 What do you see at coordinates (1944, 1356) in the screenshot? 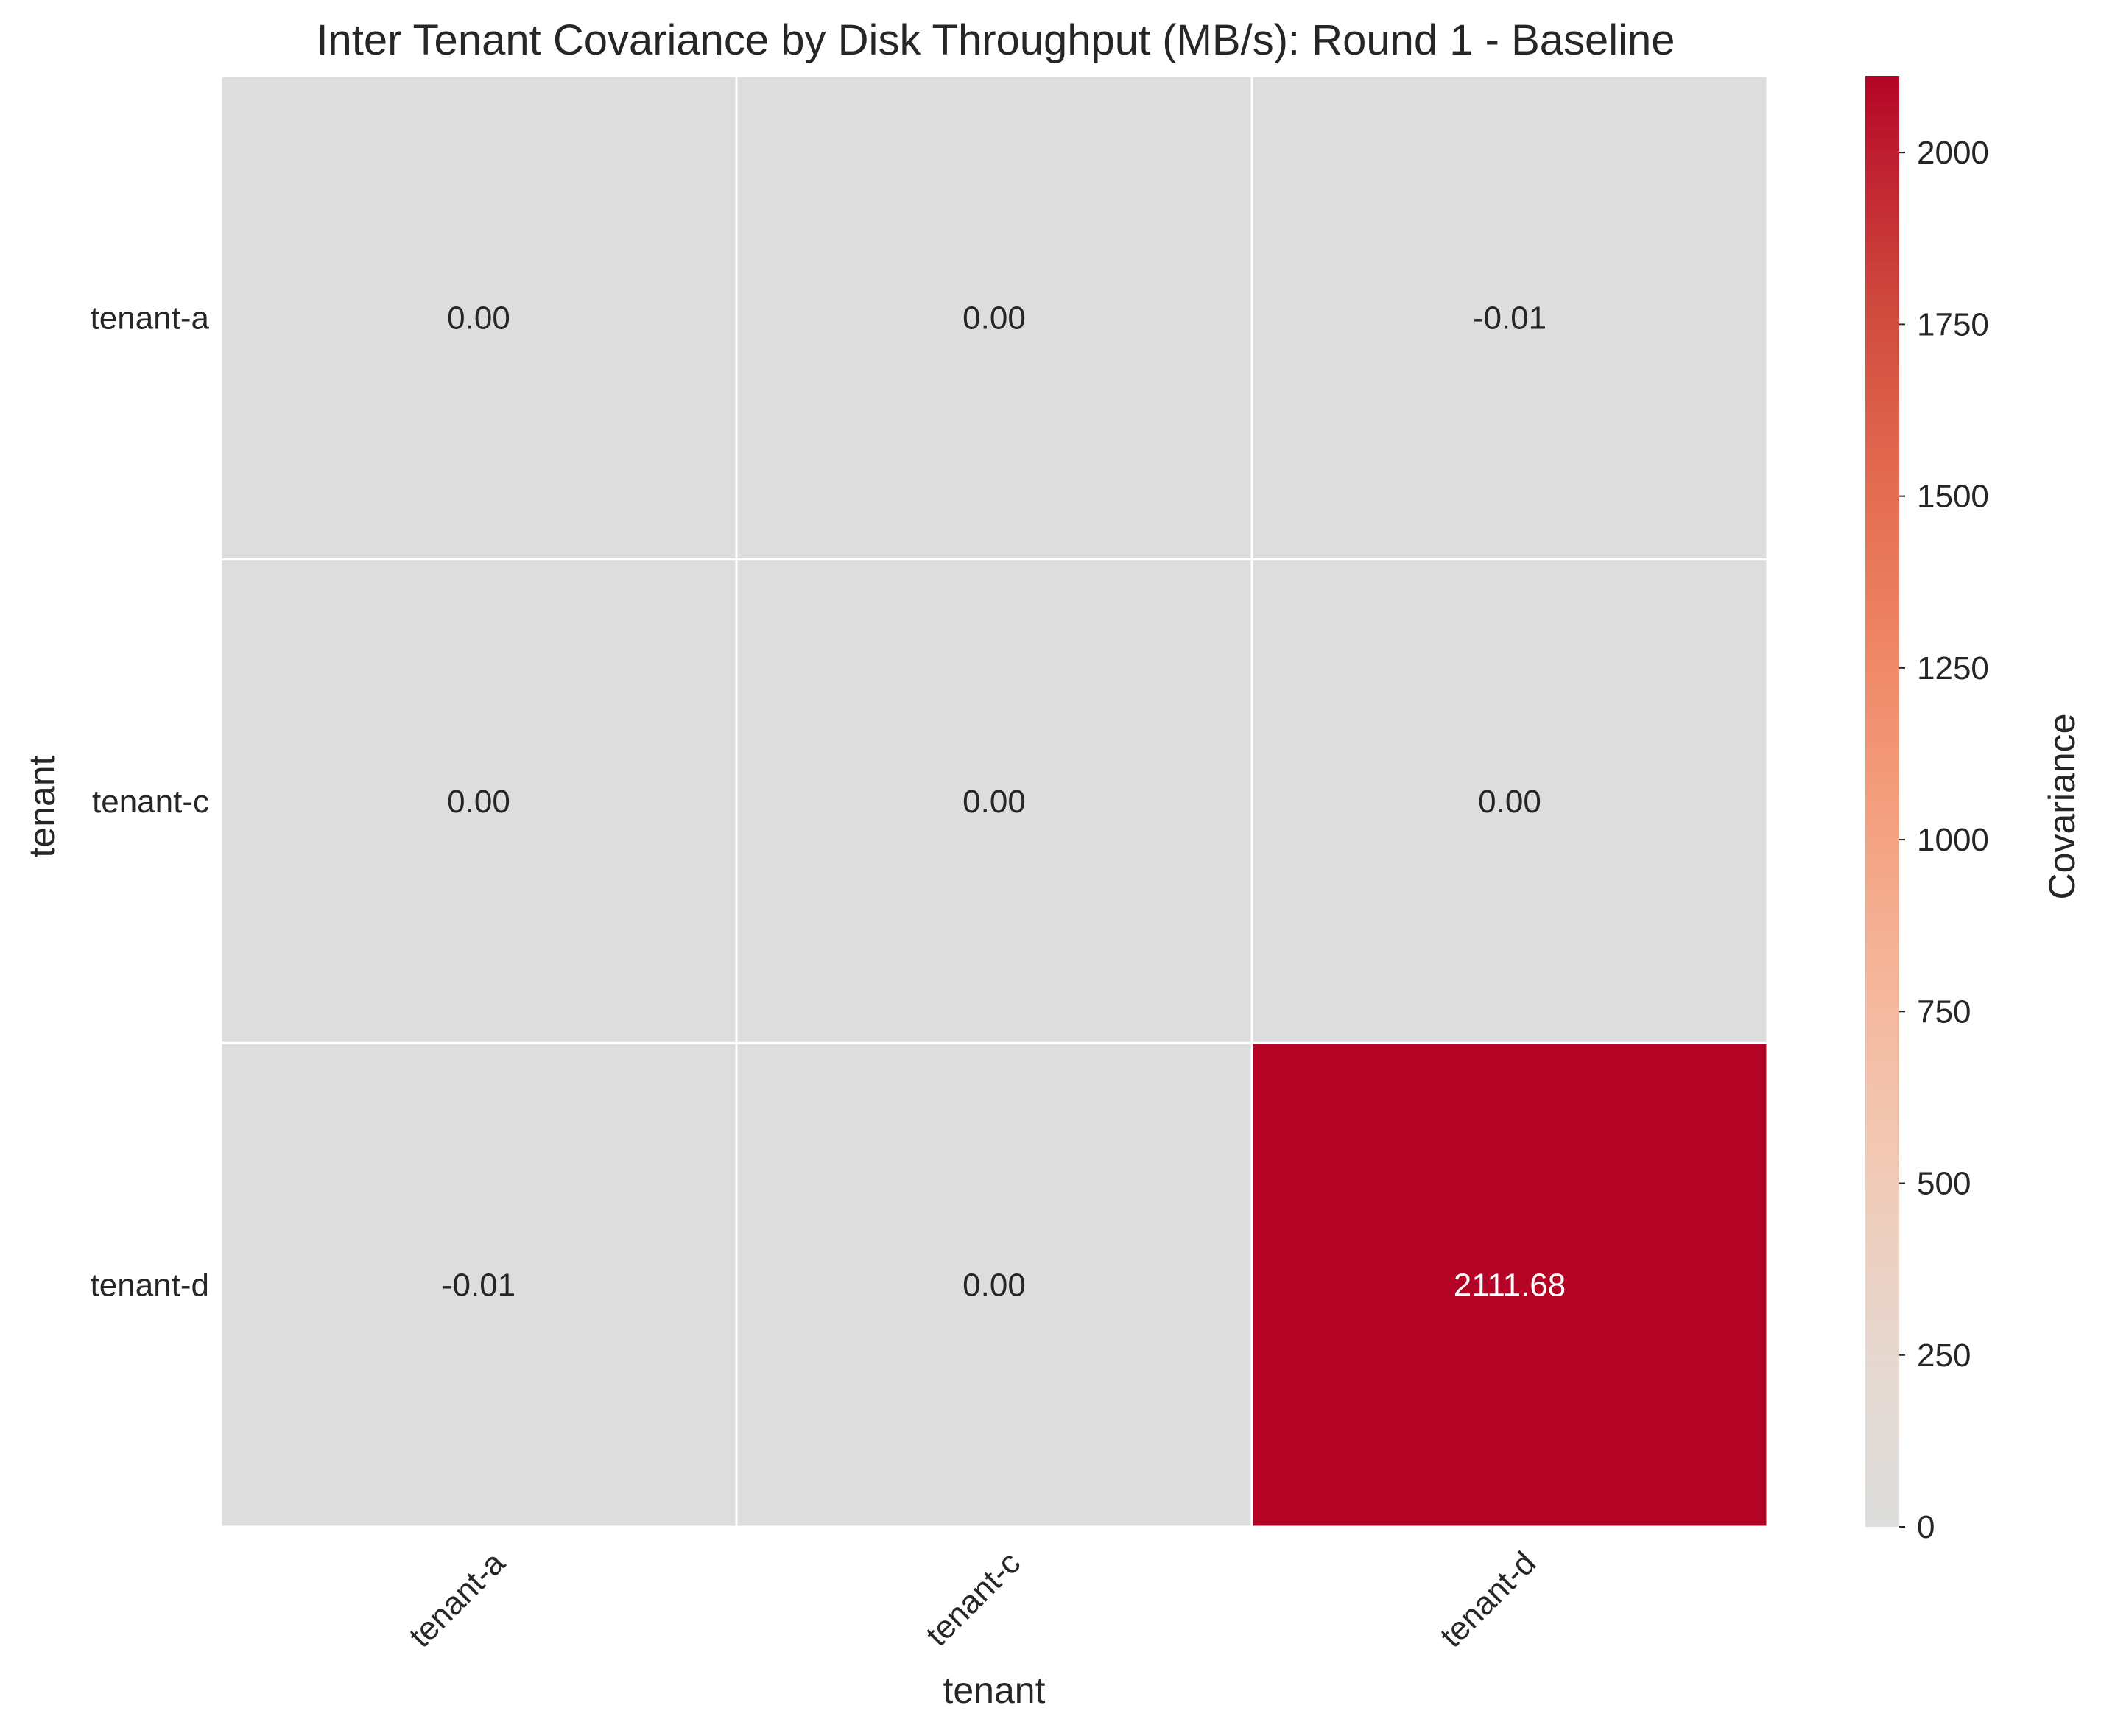
I see `colorbar-tick-label: 250` at bounding box center [1944, 1356].